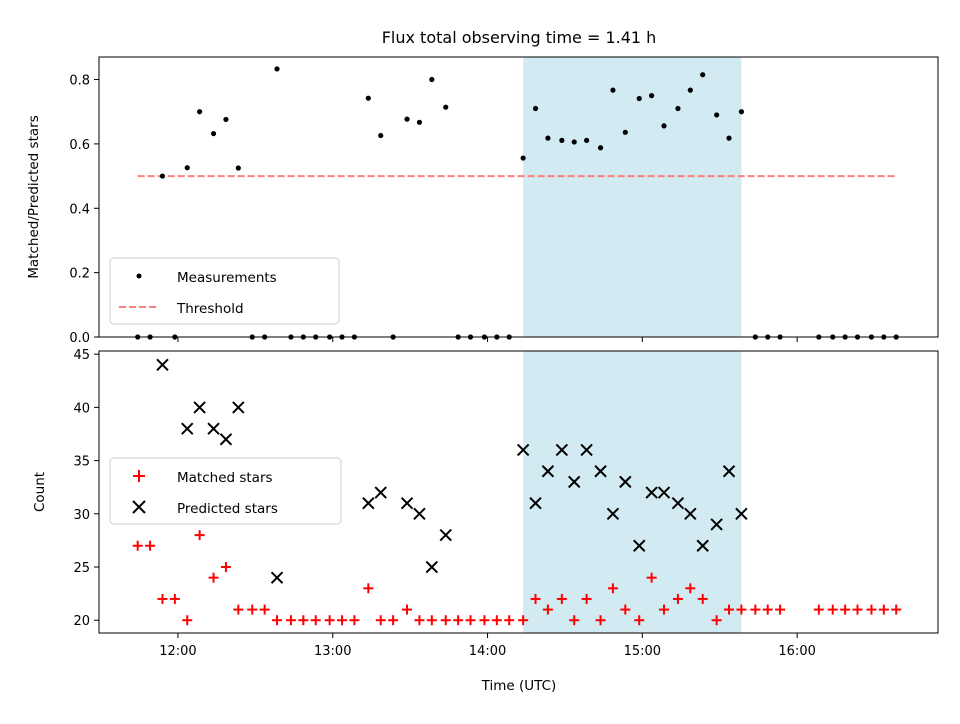 This screenshot has width=960, height=724. What do you see at coordinates (139, 276) in the screenshot?
I see `legend-measurements-marker` at bounding box center [139, 276].